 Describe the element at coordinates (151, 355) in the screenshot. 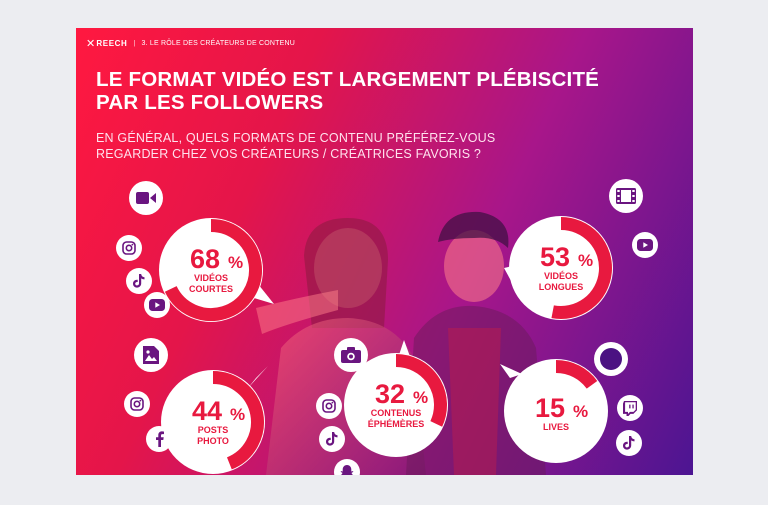

I see `image-icon` at that location.